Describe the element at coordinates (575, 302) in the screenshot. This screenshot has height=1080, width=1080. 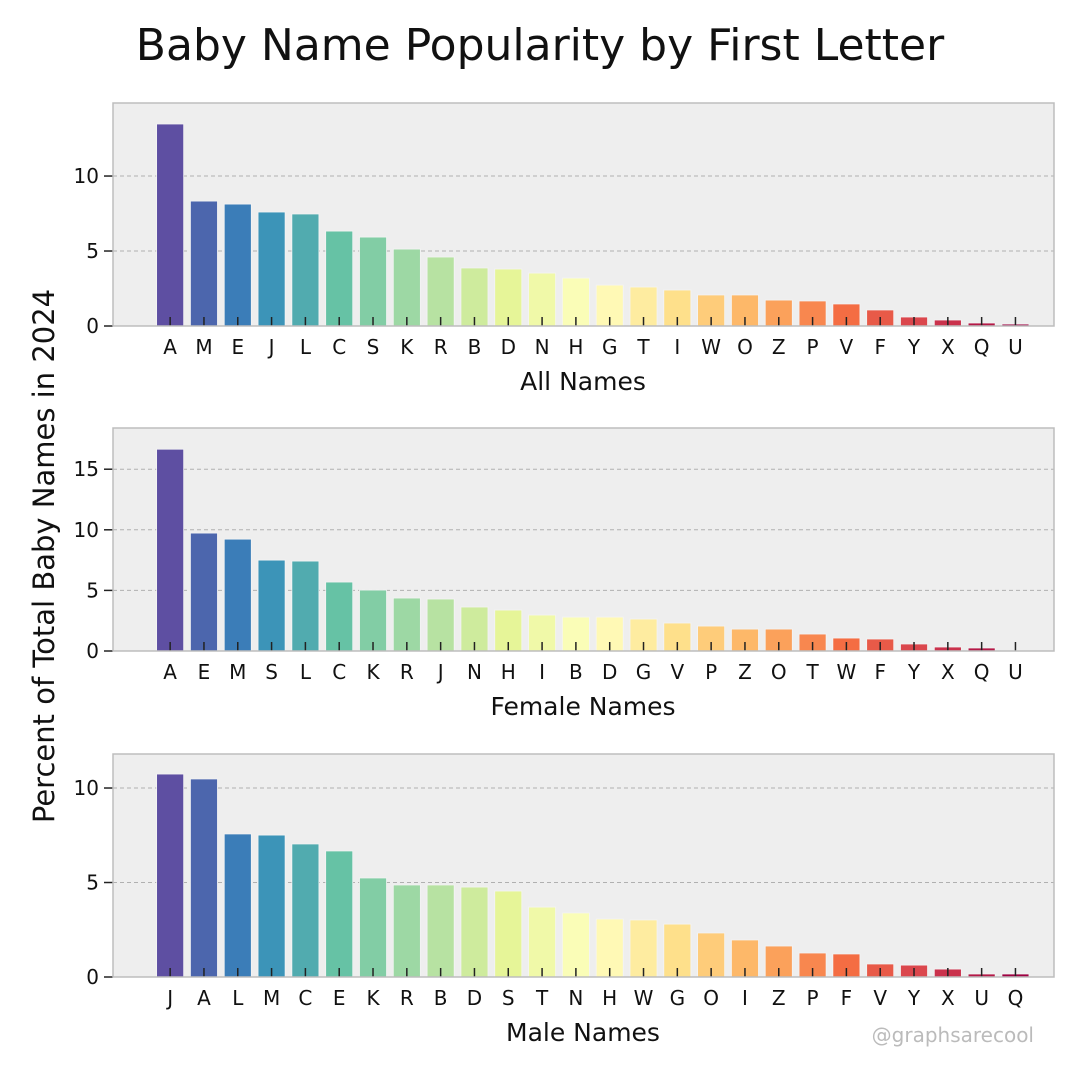
I see `bar-H` at that location.